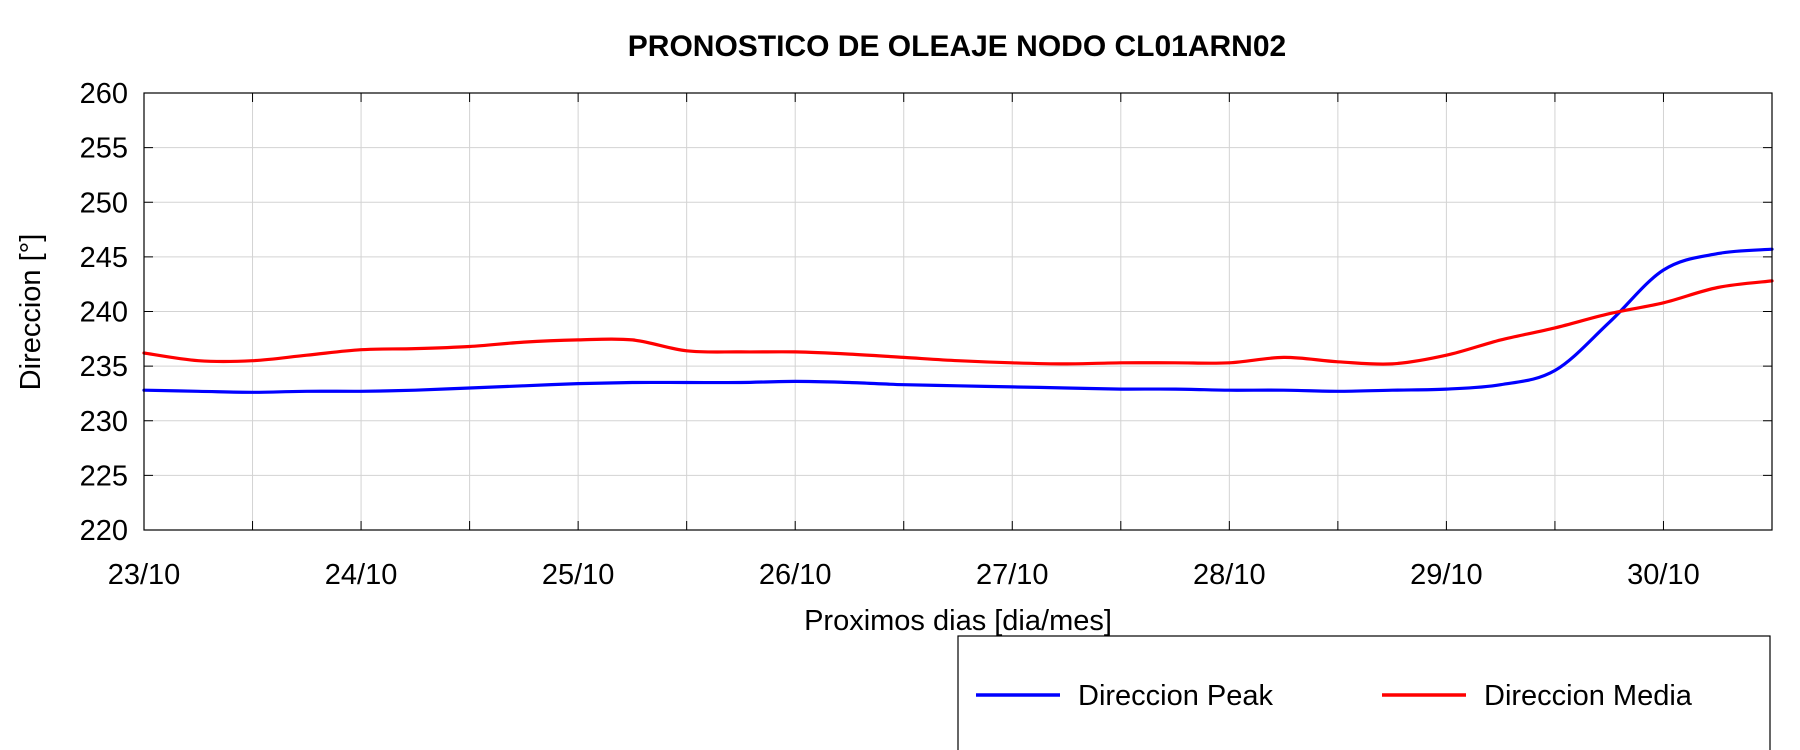 This screenshot has height=750, width=1800. What do you see at coordinates (958, 621) in the screenshot?
I see `x-axis-label: Proximos dias [dia/mes]` at bounding box center [958, 621].